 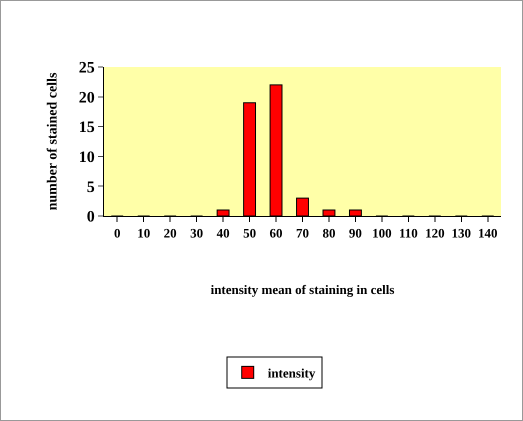 What do you see at coordinates (292, 372) in the screenshot?
I see `legend-label: intensity` at bounding box center [292, 372].